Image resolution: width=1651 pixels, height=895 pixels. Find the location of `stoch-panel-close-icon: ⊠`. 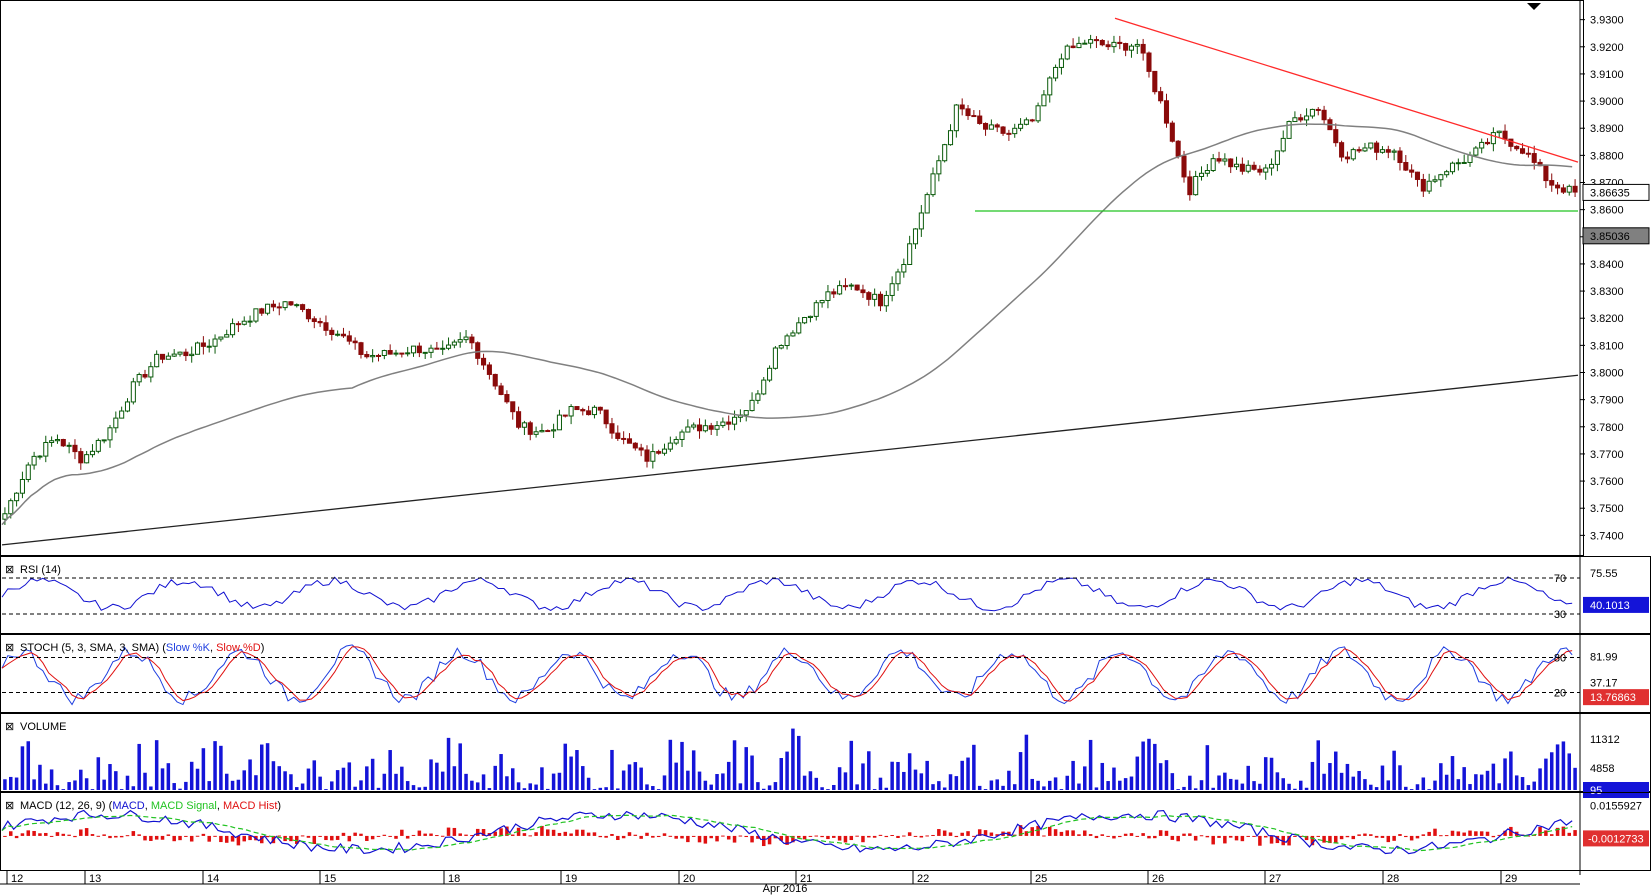

stoch-panel-close-icon: ⊠ is located at coordinates (9, 648).